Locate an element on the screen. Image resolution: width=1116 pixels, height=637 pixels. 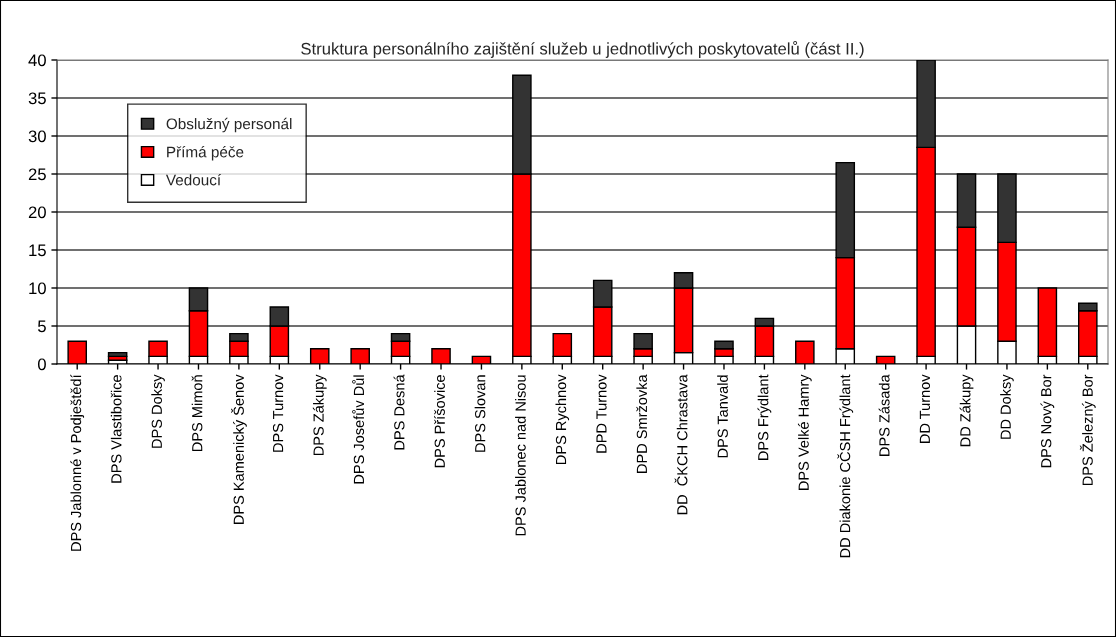
x-tick-label: DPS Zákupy is located at coordinates (319, 415).